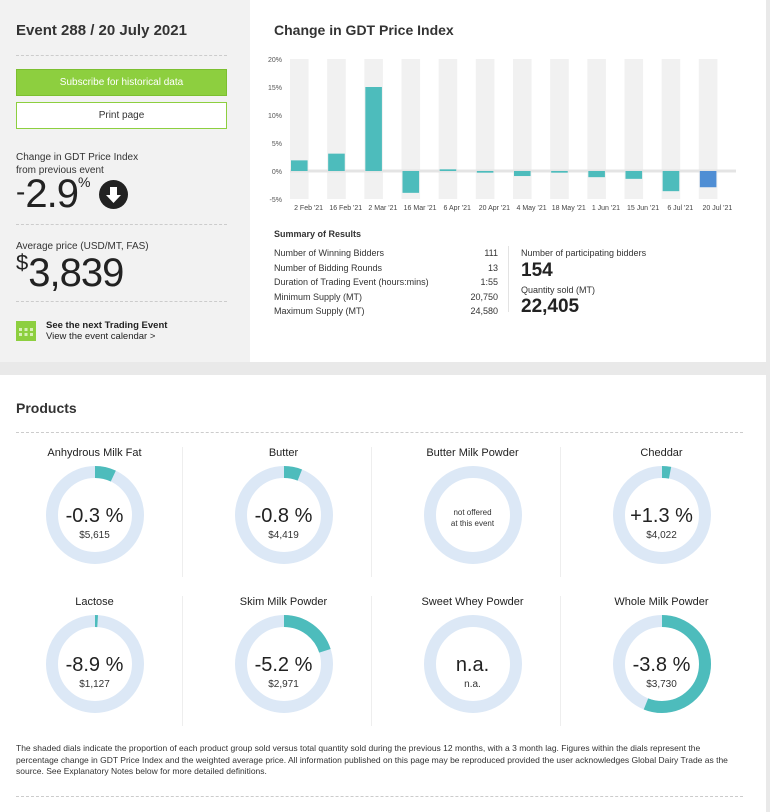 The height and width of the screenshot is (812, 770). I want to click on x-tick-label: 4 May '21, so click(532, 208).